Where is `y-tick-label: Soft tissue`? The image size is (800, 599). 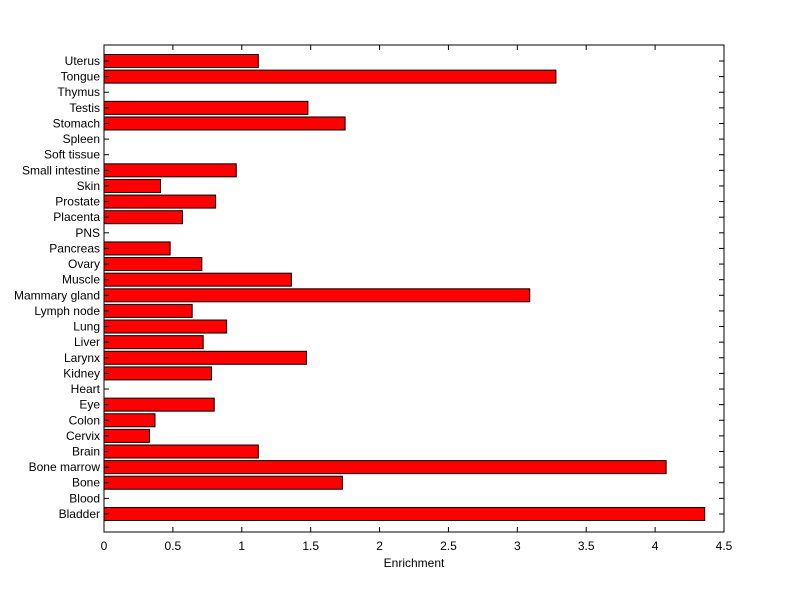 y-tick-label: Soft tissue is located at coordinates (72, 155).